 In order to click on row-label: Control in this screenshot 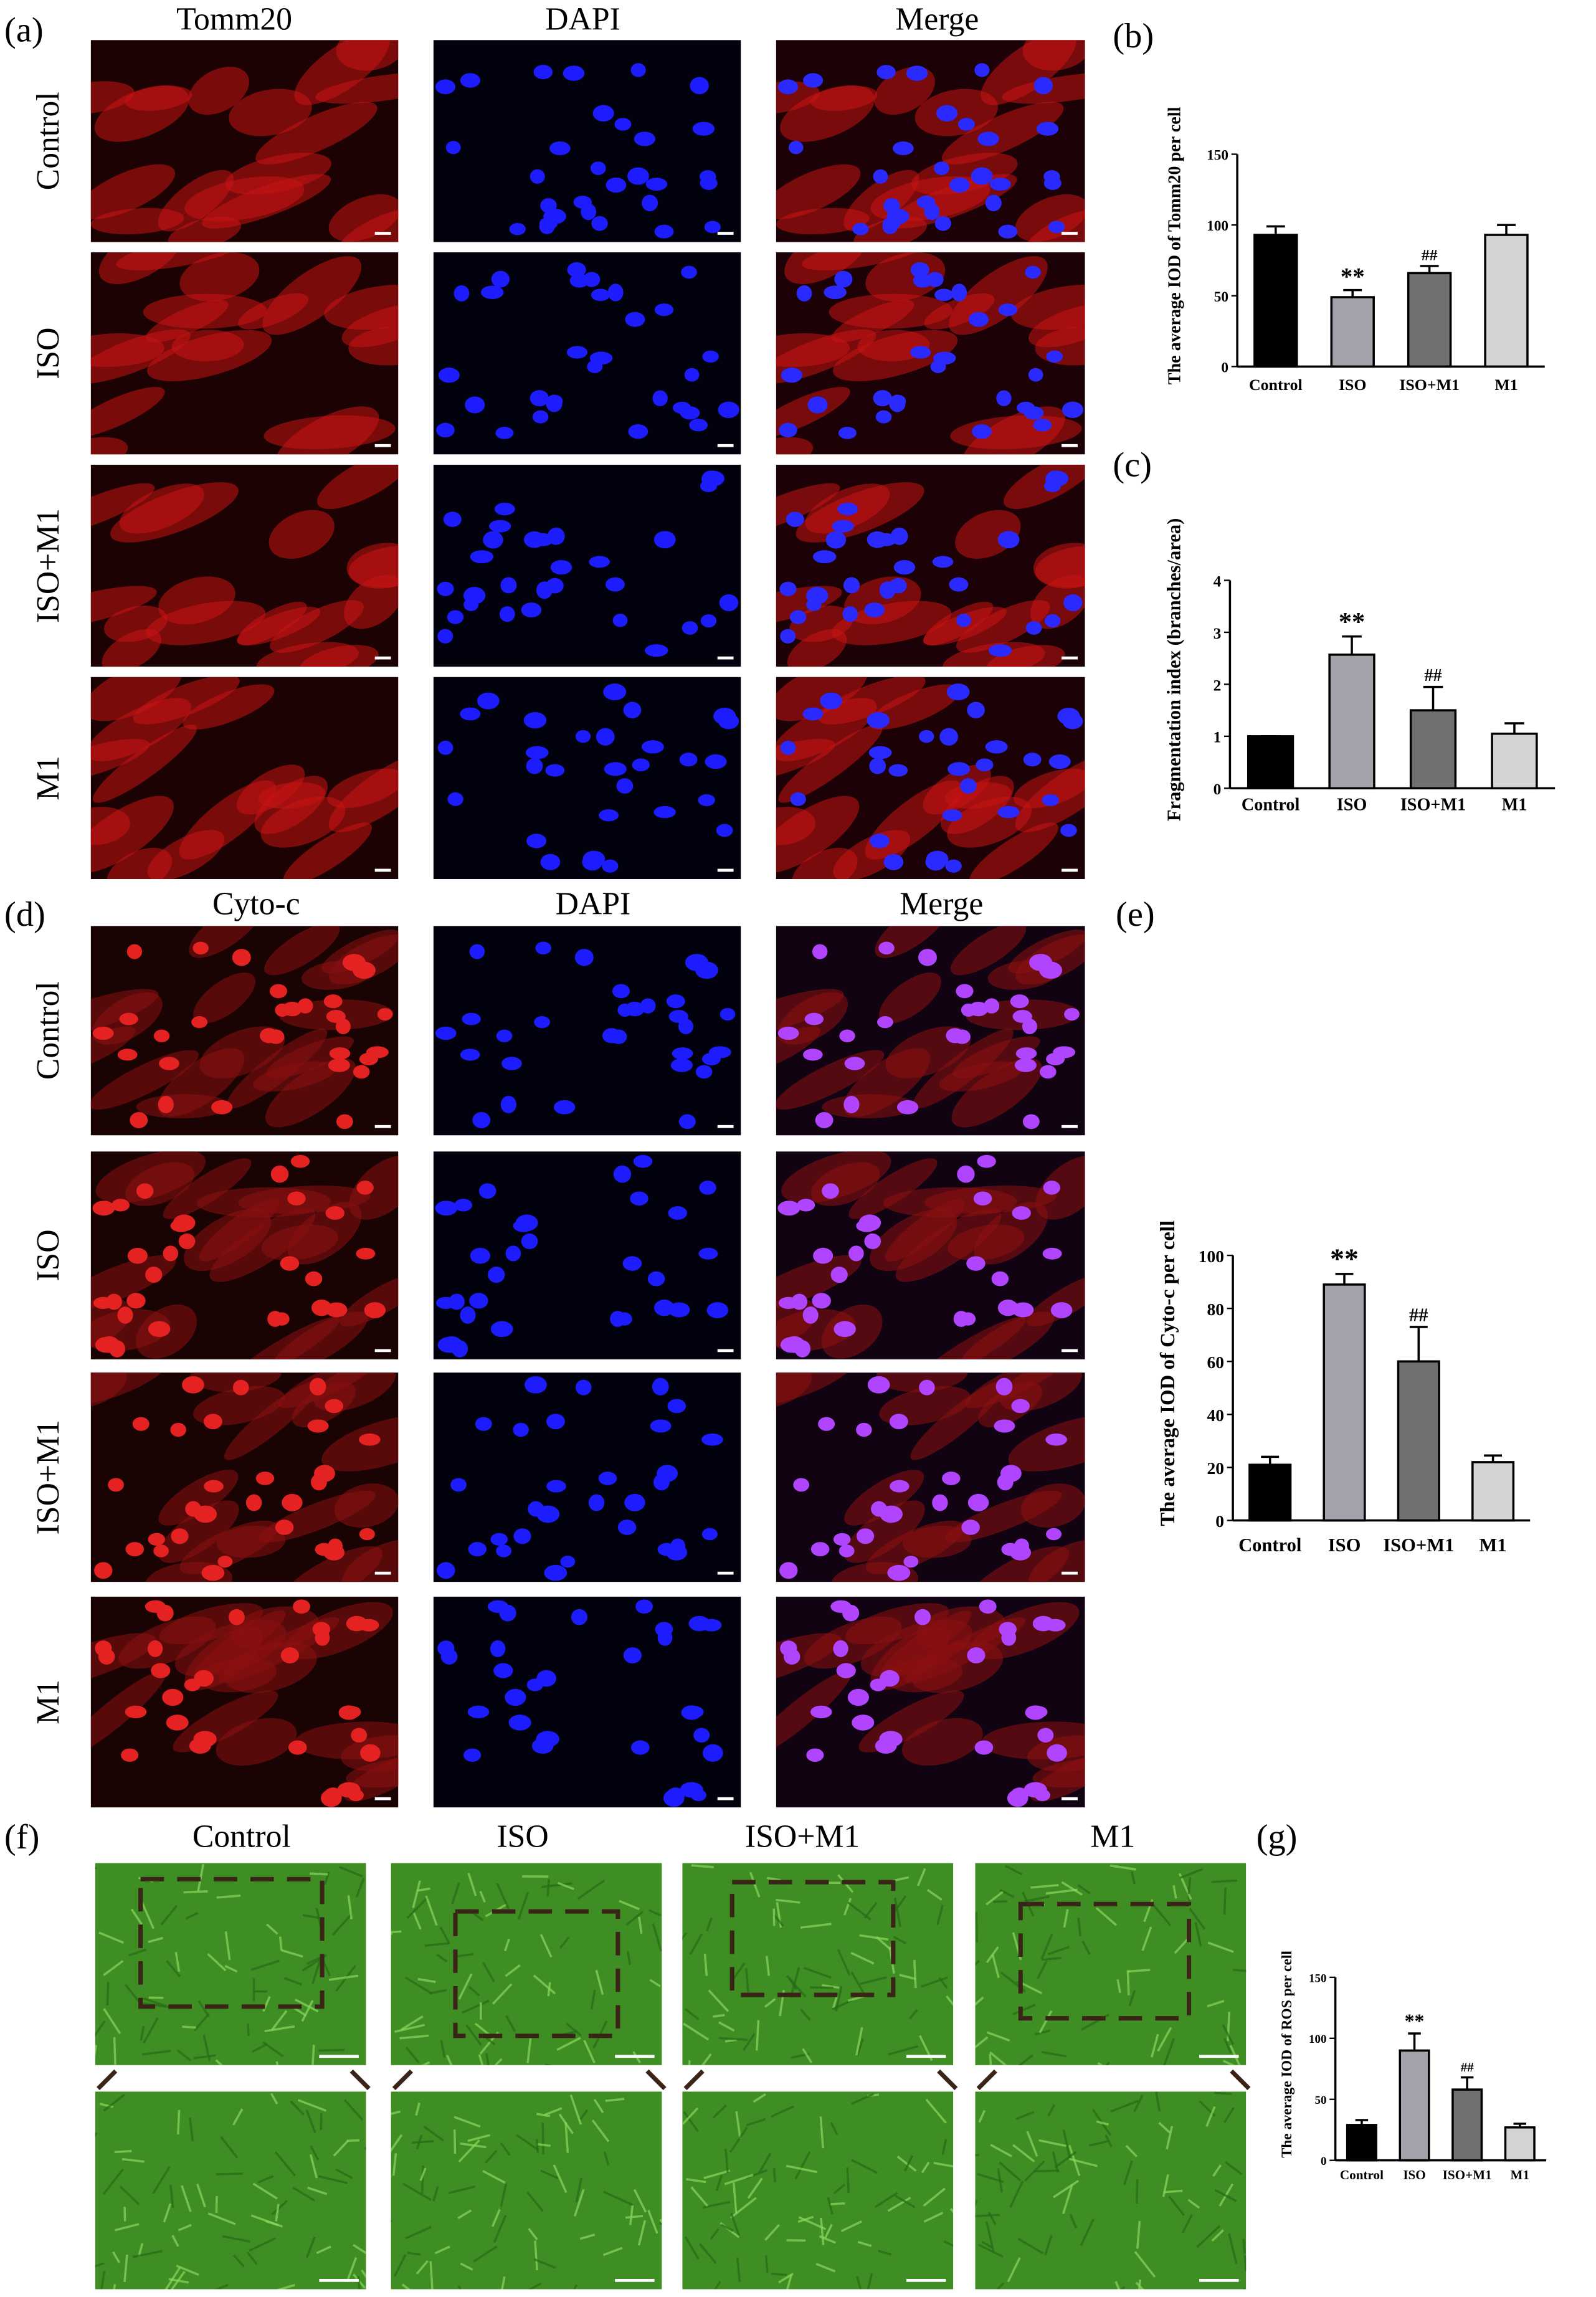, I will do `click(49, 1030)`.